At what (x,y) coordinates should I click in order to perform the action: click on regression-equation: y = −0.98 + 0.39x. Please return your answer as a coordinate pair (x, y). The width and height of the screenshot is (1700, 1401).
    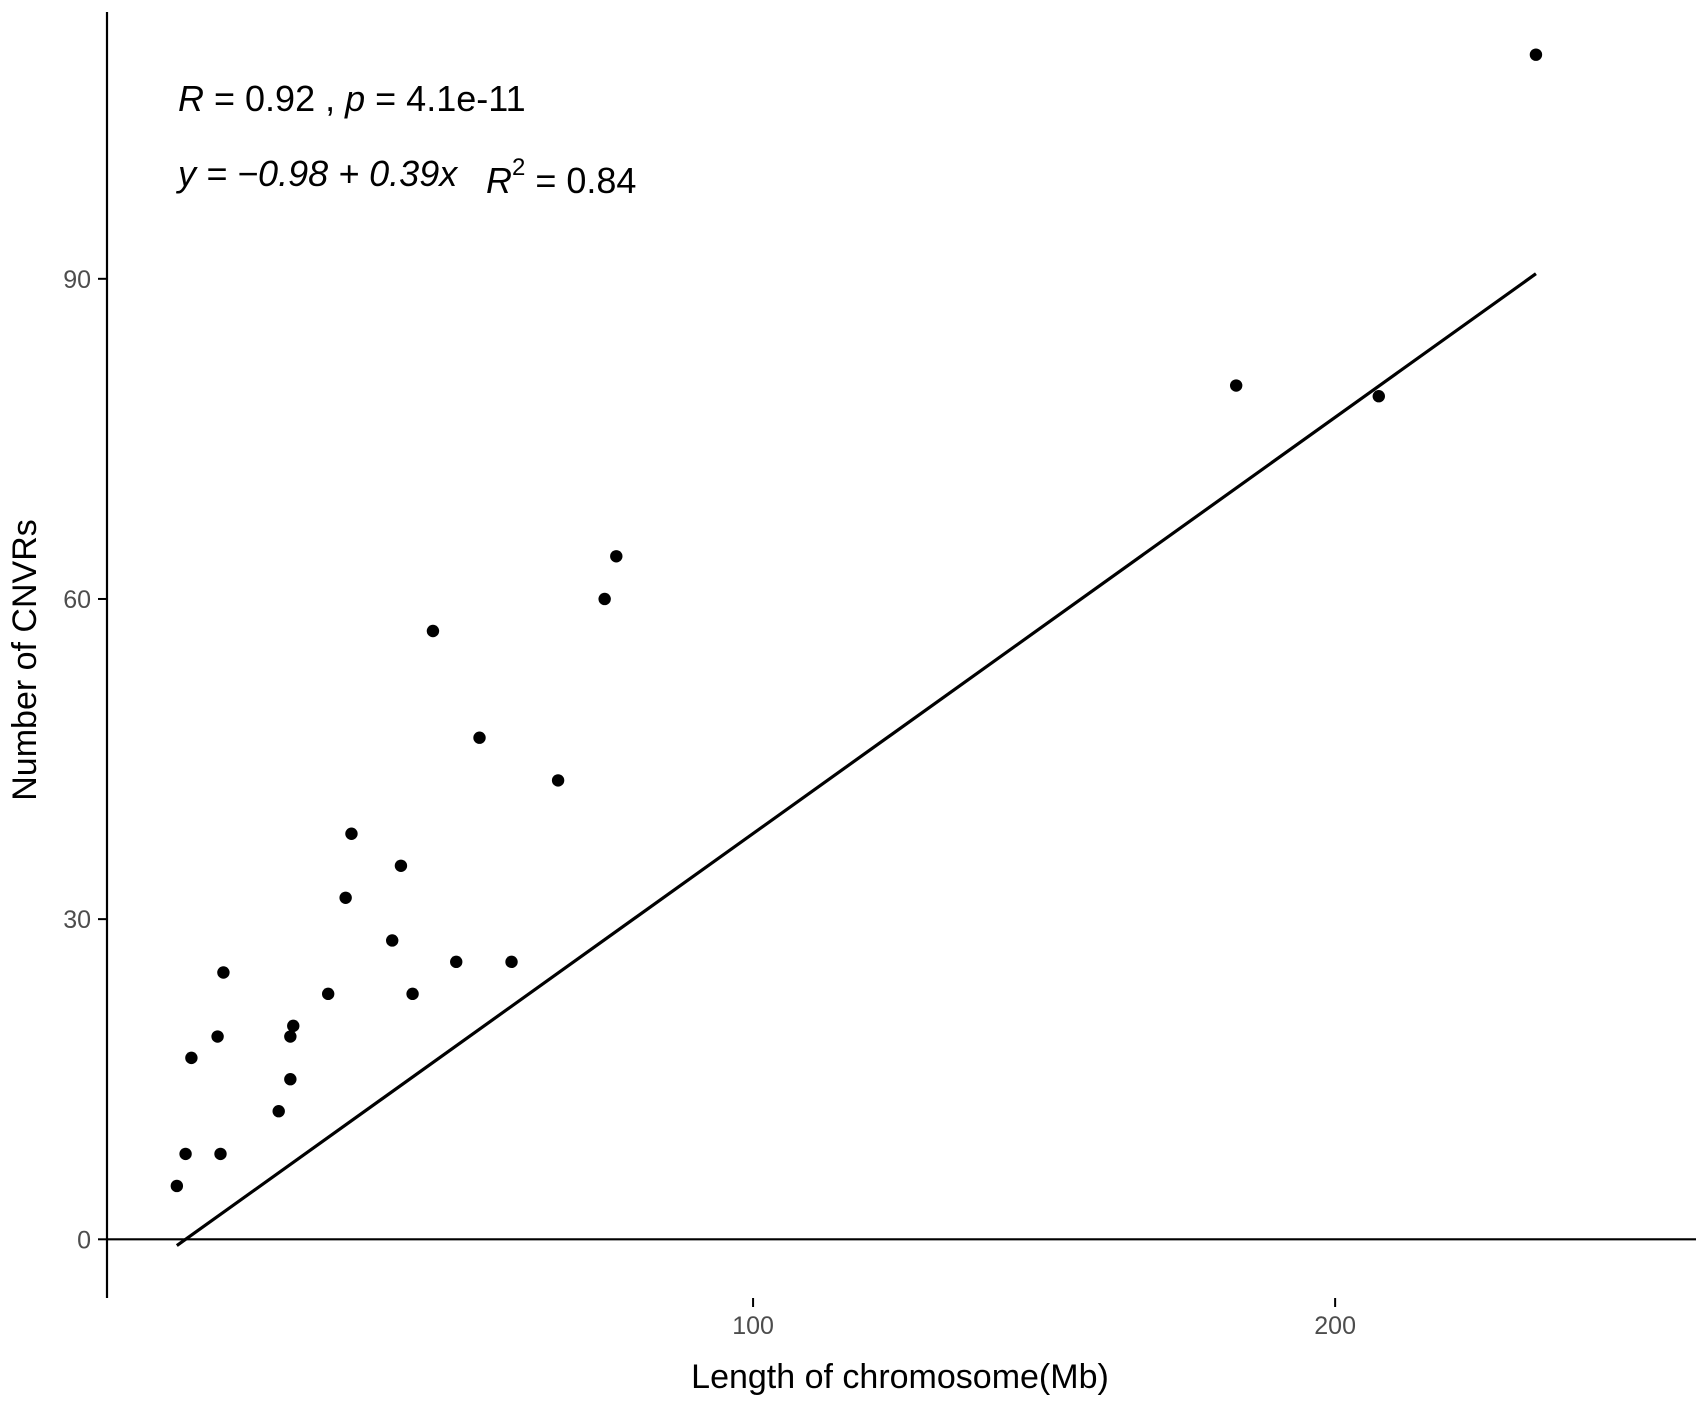
    Looking at the image, I should click on (317, 173).